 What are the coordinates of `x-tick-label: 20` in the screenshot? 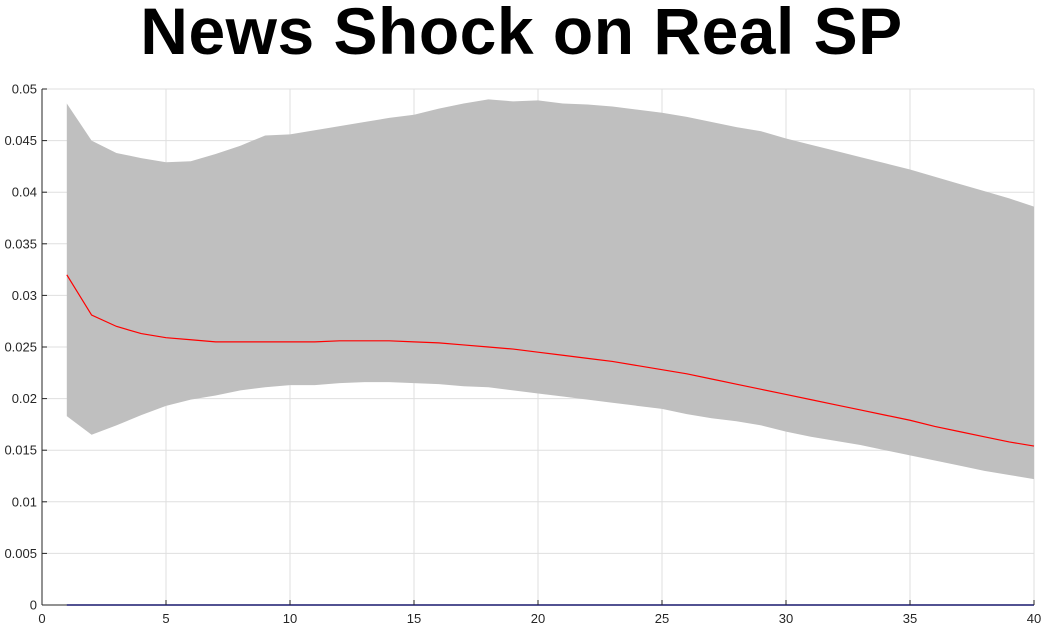 It's located at (538, 618).